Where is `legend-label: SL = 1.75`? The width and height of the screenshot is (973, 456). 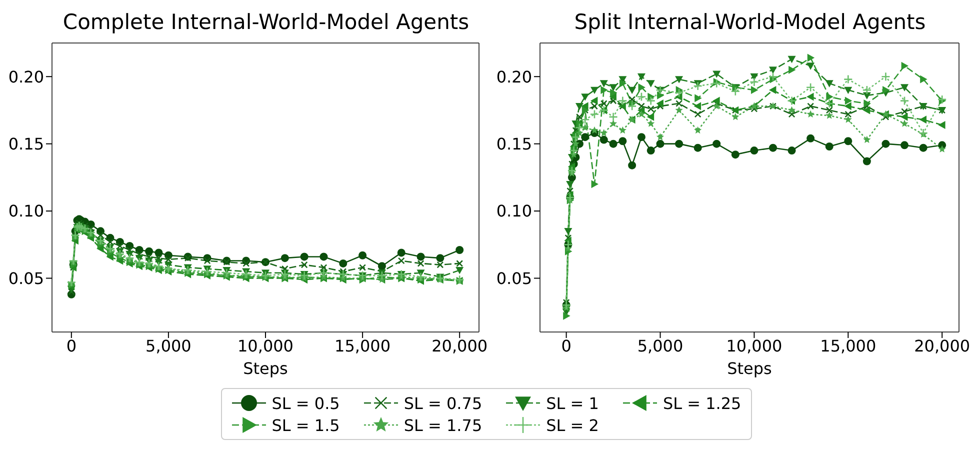
legend-label: SL = 1.75 is located at coordinates (443, 425).